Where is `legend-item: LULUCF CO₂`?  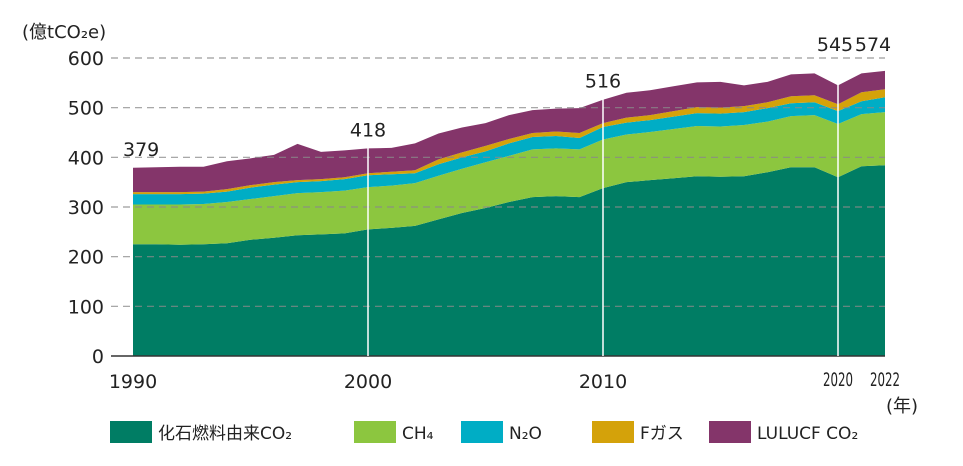
legend-item: LULUCF CO₂ is located at coordinates (783, 432).